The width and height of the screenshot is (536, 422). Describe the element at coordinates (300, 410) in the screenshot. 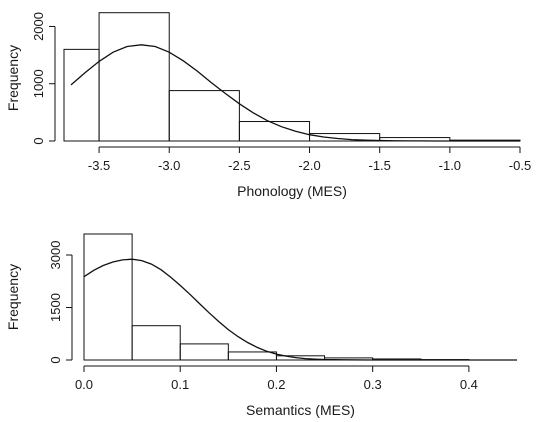

I see `semantics-x-axis-title: Semantics (MES)` at that location.